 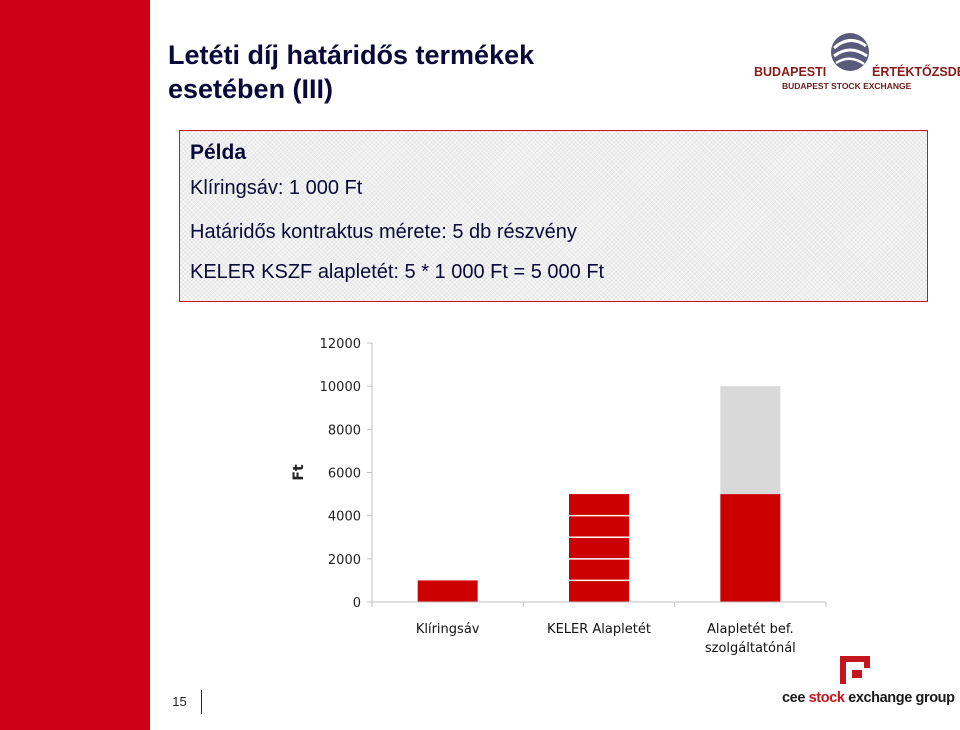 I want to click on slide-title-line-2: esetében (III), so click(x=251, y=89).